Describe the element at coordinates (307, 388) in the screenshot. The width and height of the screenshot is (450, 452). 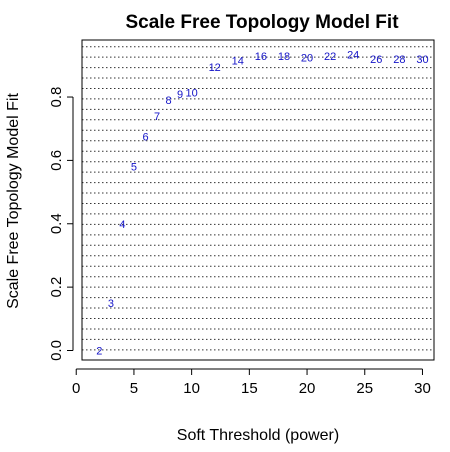
I see `x-tick-label: 20` at that location.